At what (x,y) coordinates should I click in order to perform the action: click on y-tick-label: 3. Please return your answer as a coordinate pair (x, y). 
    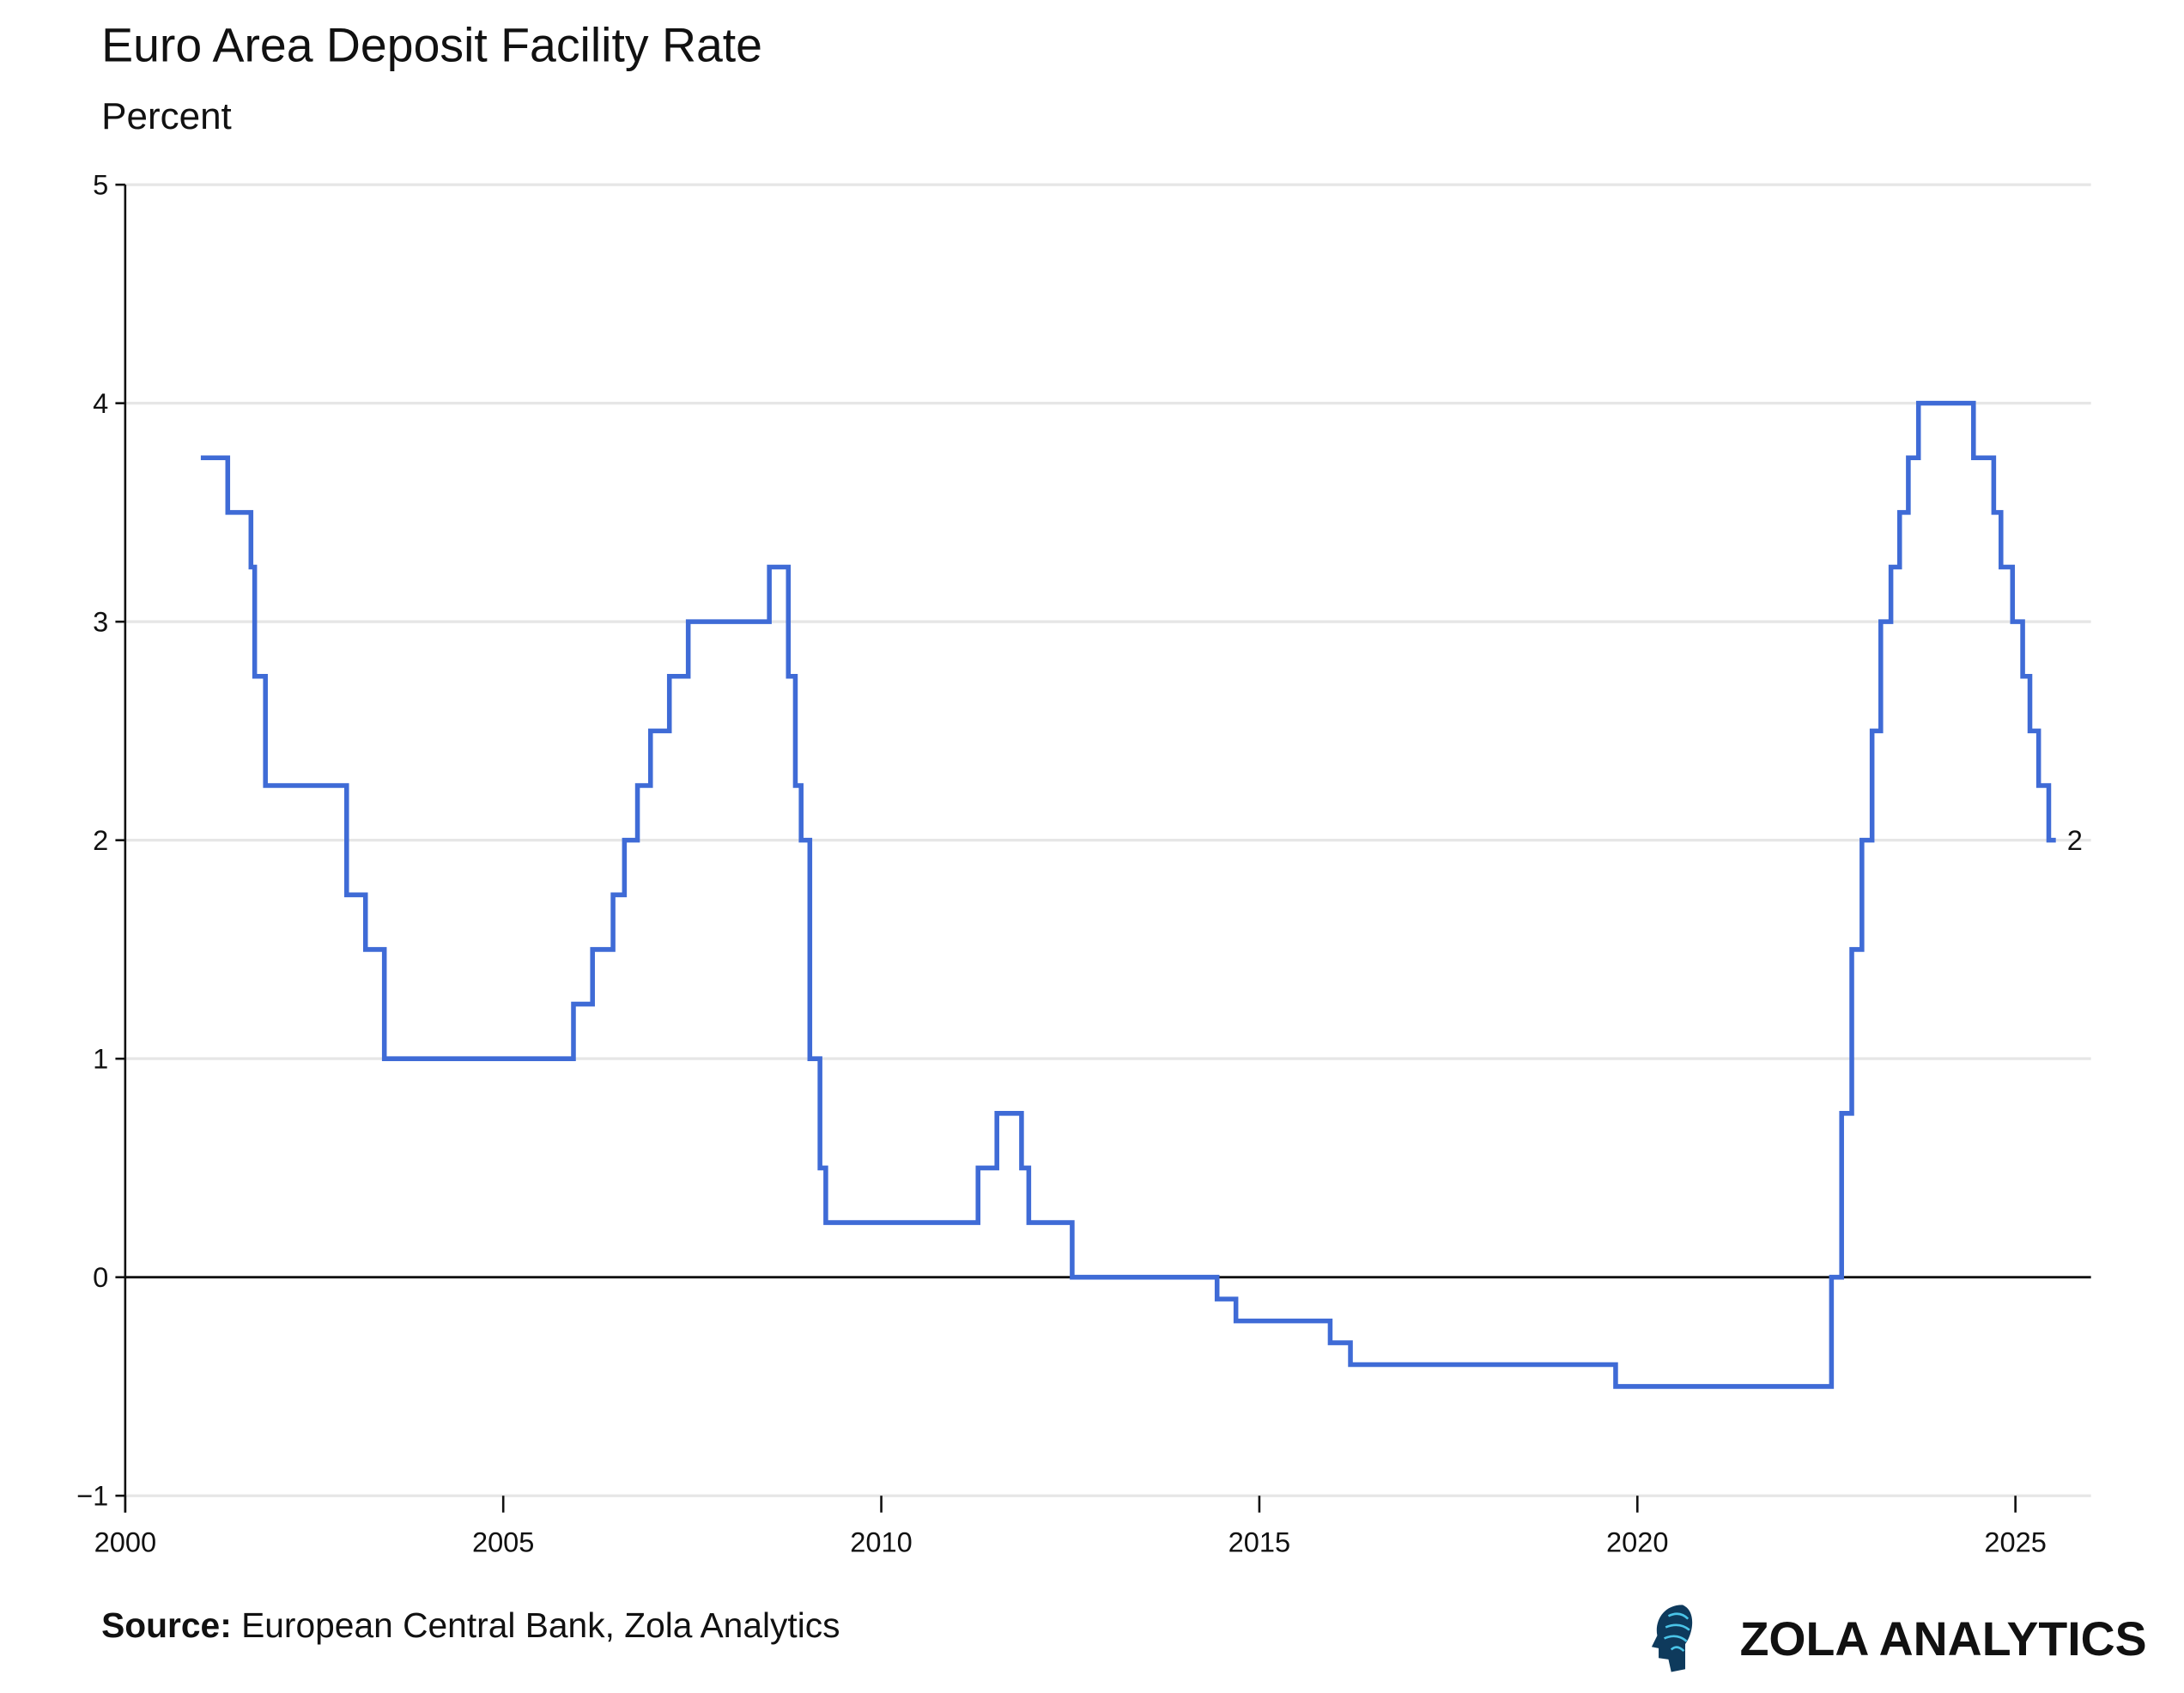
    Looking at the image, I should click on (101, 622).